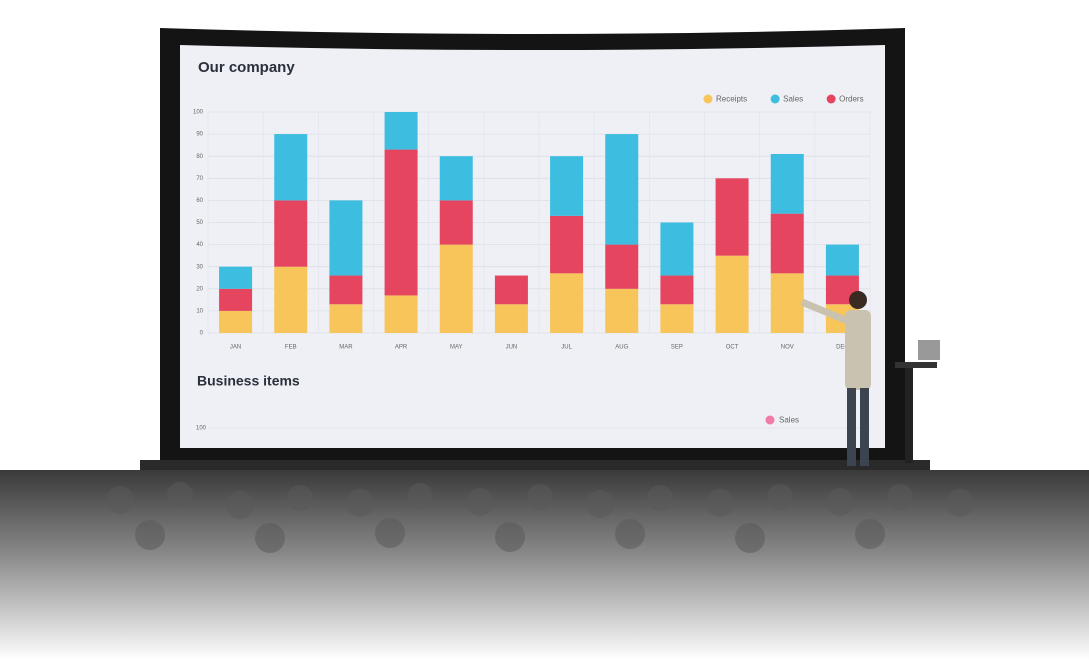 The width and height of the screenshot is (1089, 660). What do you see at coordinates (202, 334) in the screenshot?
I see `y-tick-label: 0` at bounding box center [202, 334].